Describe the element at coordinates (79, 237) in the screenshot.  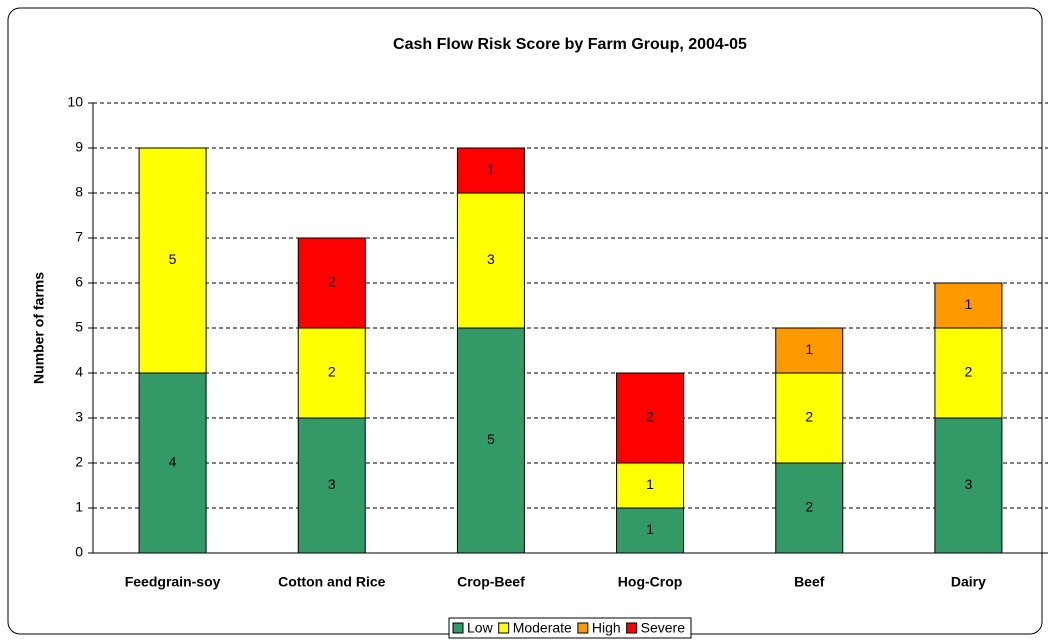
I see `y-tick-label: 7` at that location.